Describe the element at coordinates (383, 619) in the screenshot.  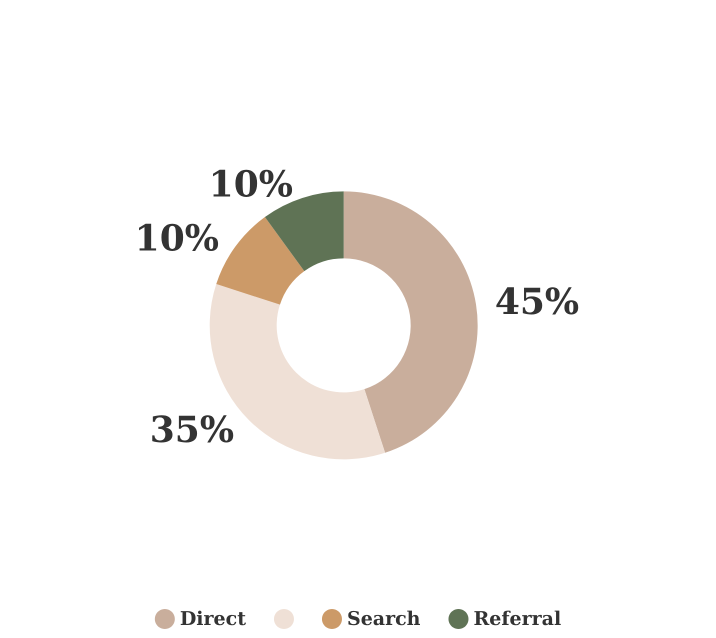
I see `legend-label: Search` at that location.